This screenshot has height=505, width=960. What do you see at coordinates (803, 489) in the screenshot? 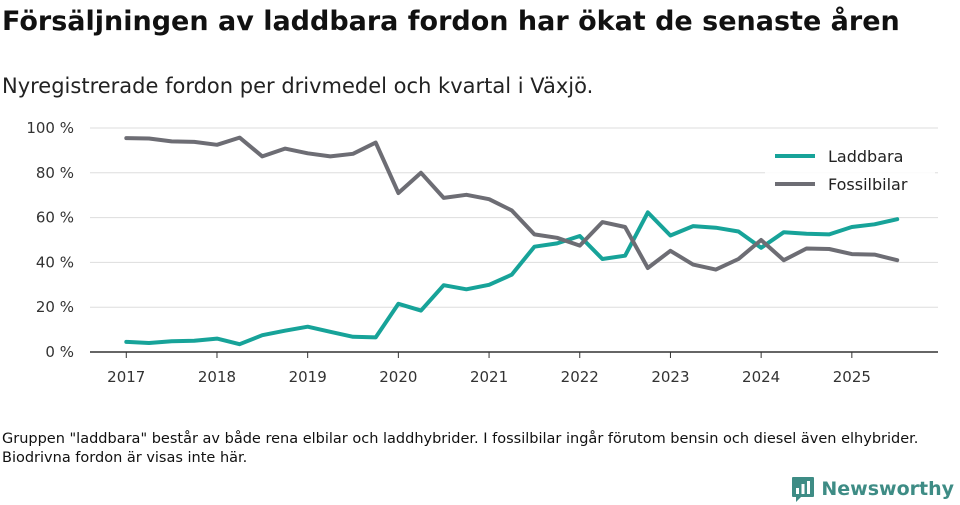
I see `newsworthy-logo-icon` at bounding box center [803, 489].